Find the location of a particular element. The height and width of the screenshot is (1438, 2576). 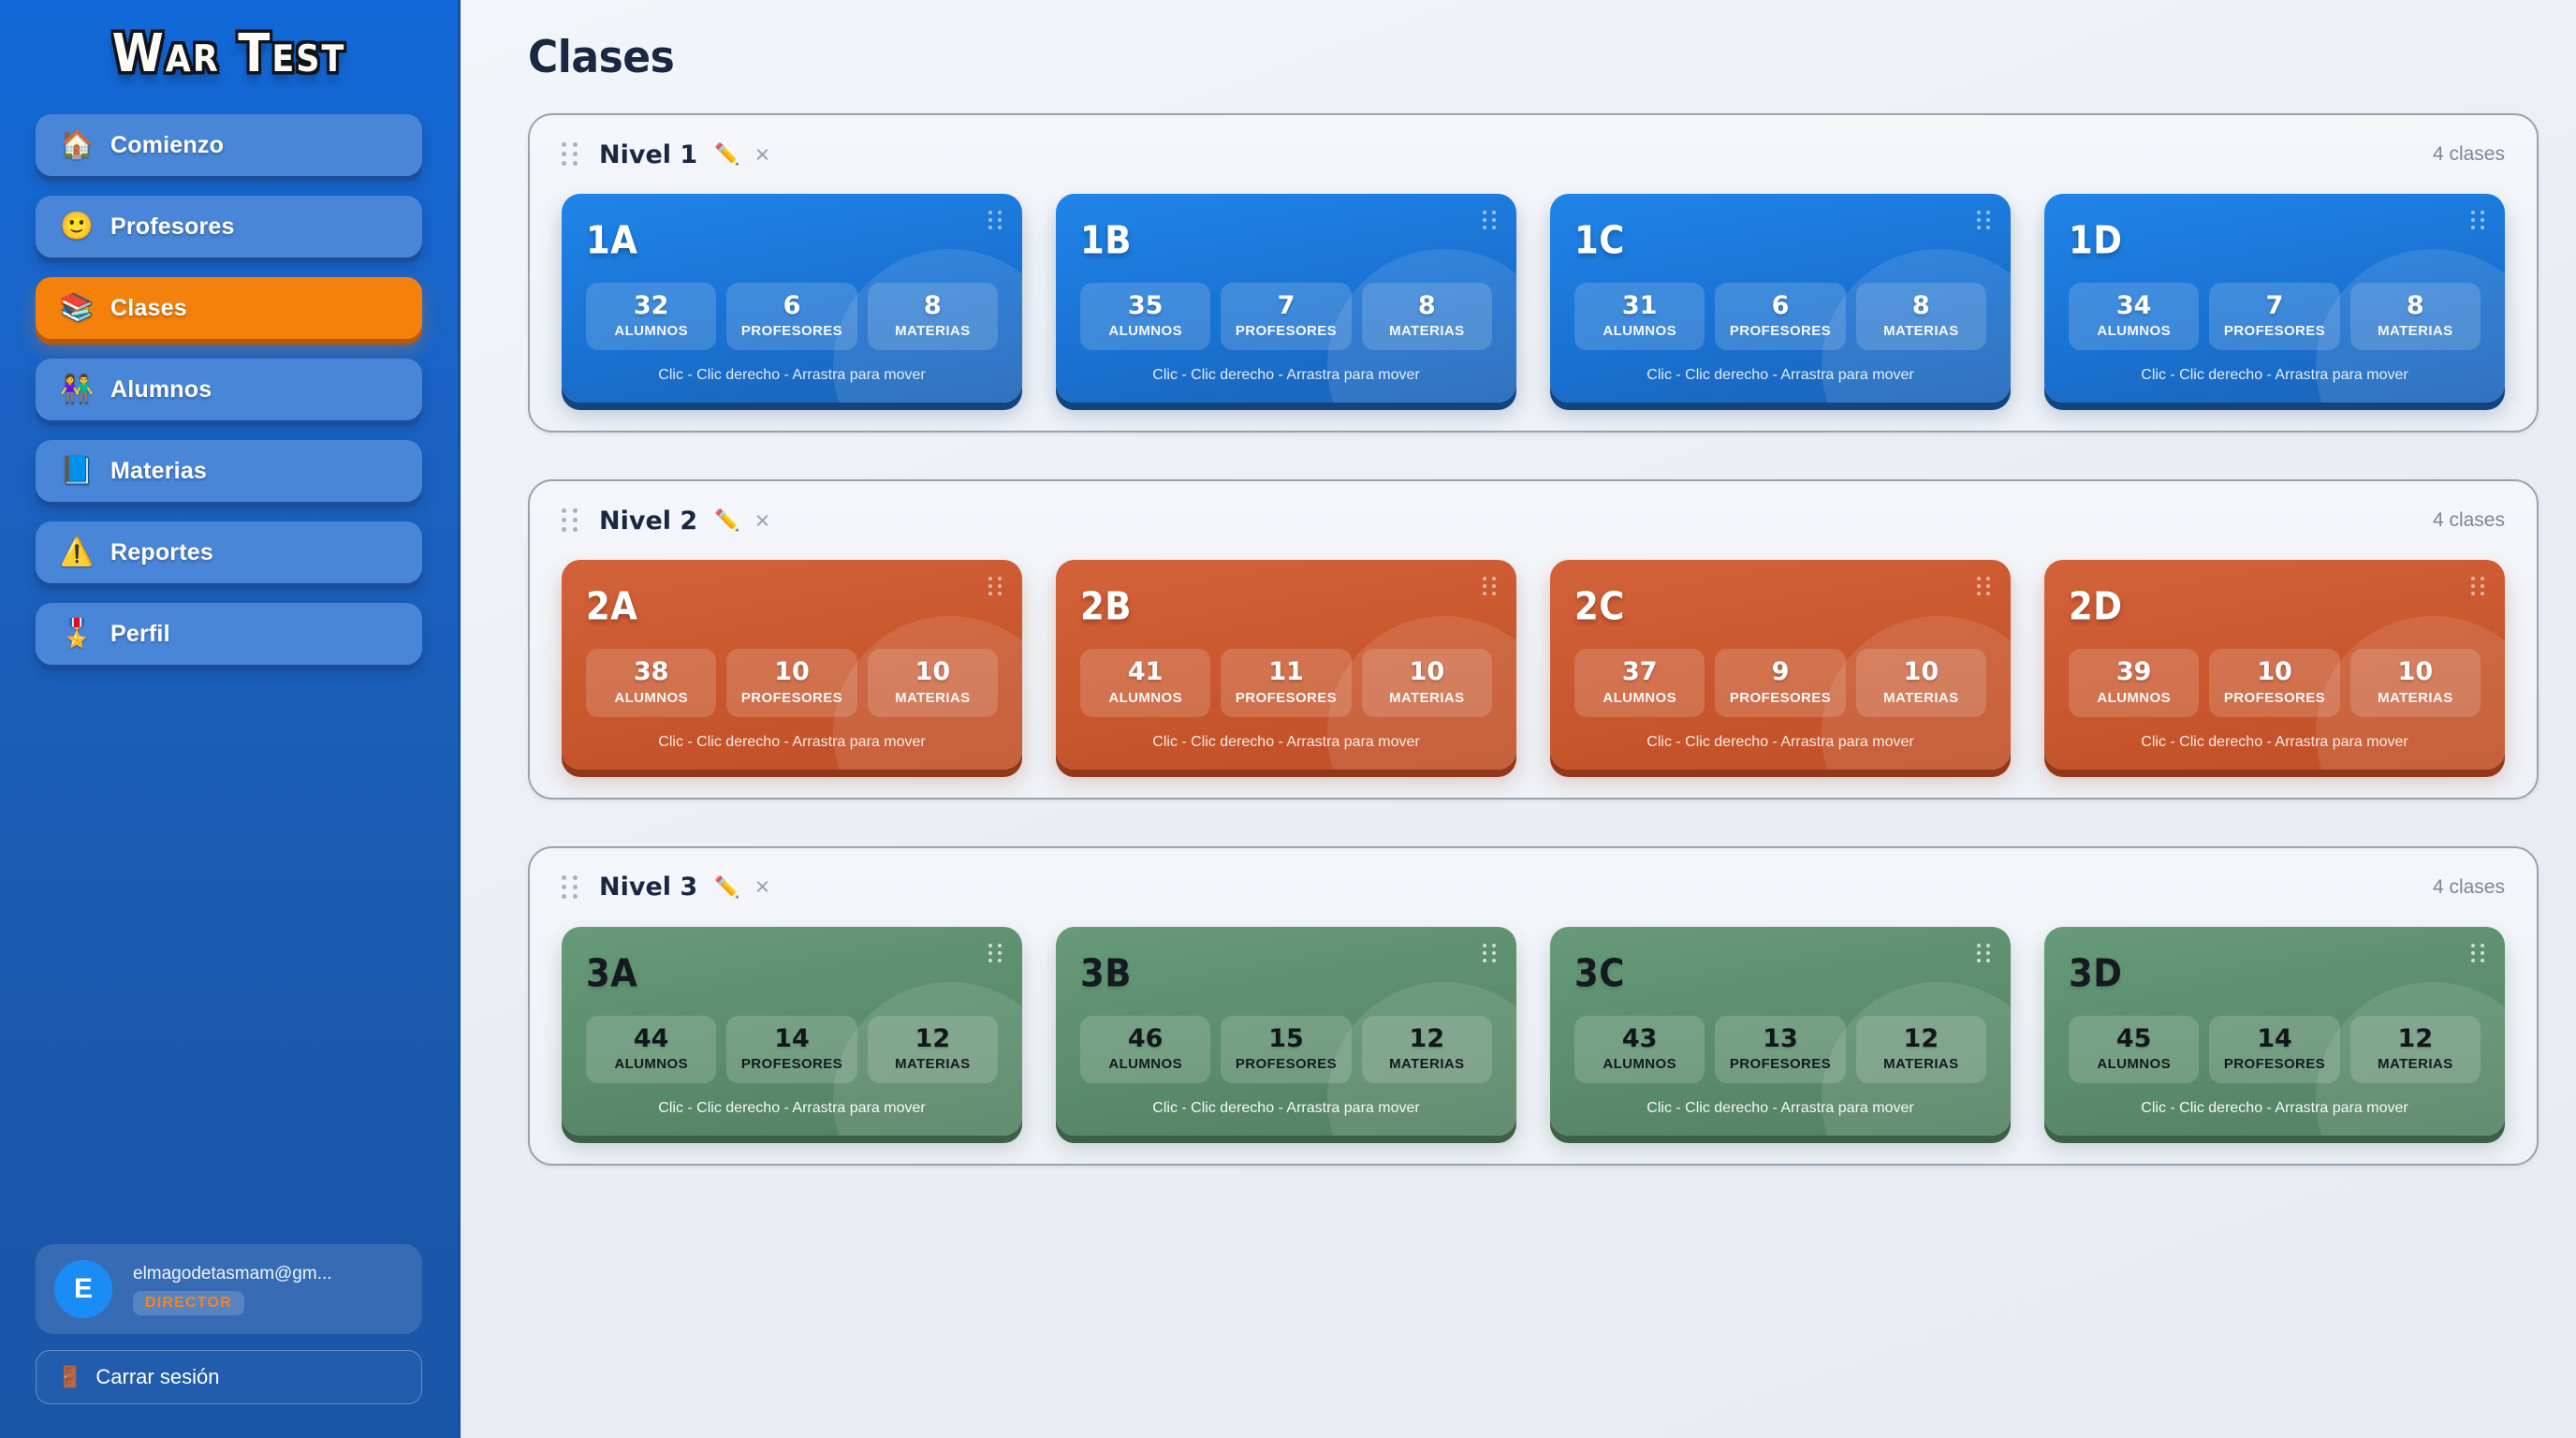

class-name: 1A is located at coordinates (612, 240).